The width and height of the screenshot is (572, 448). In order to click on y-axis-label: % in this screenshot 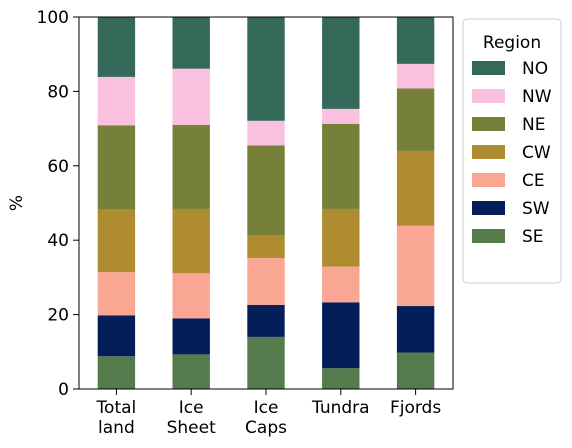, I will do `click(17, 203)`.